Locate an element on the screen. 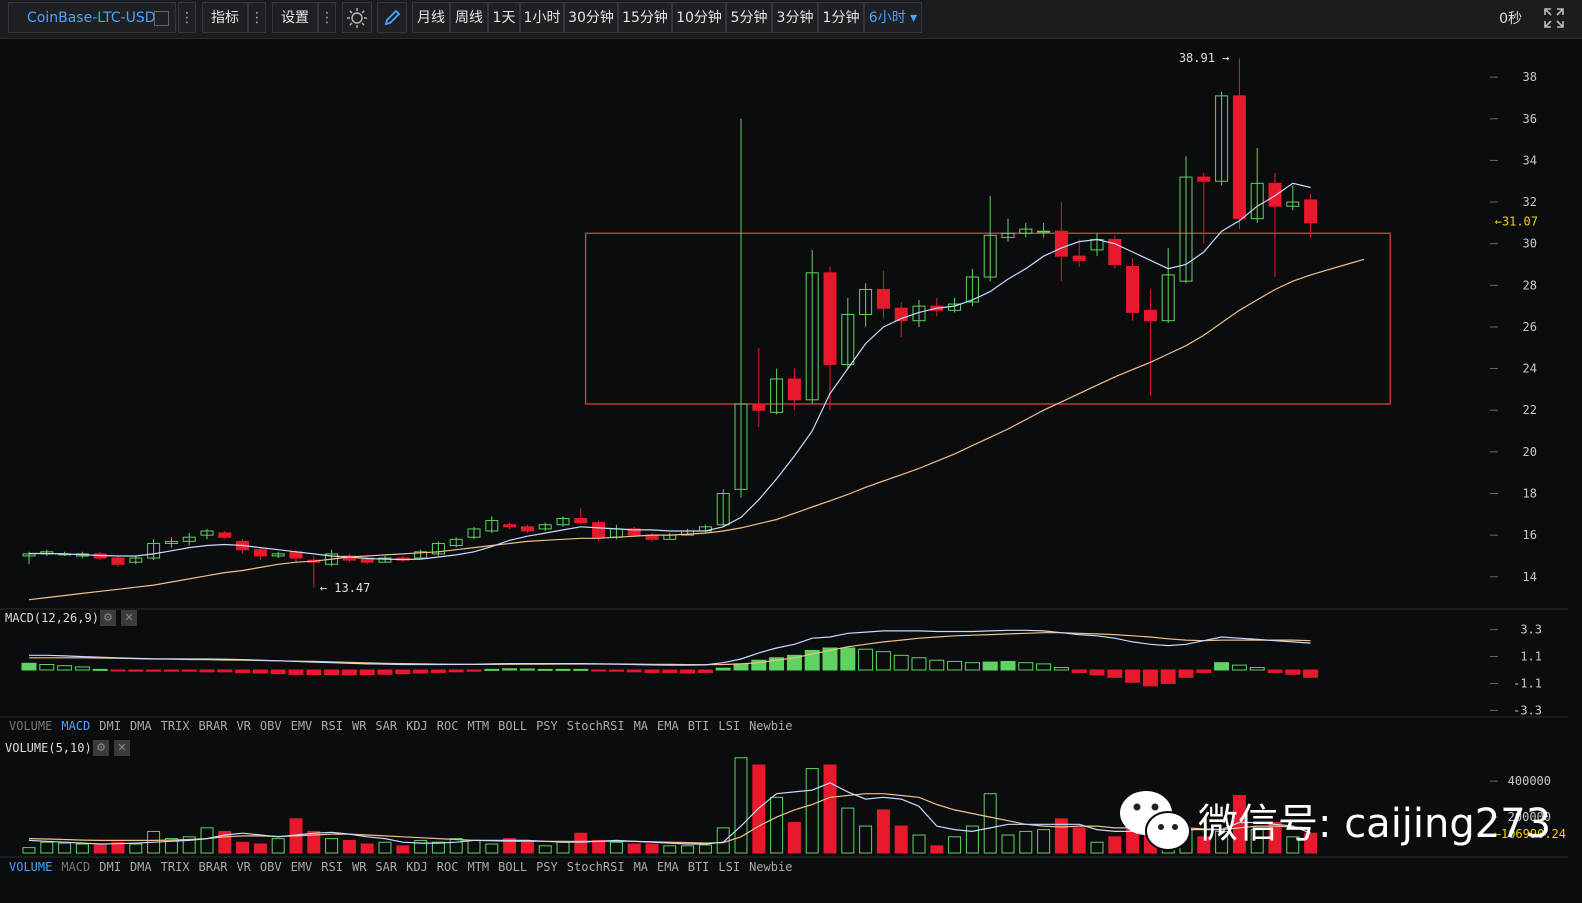 Image resolution: width=1582 pixels, height=903 pixels. indicators-button: 指标 is located at coordinates (225, 17).